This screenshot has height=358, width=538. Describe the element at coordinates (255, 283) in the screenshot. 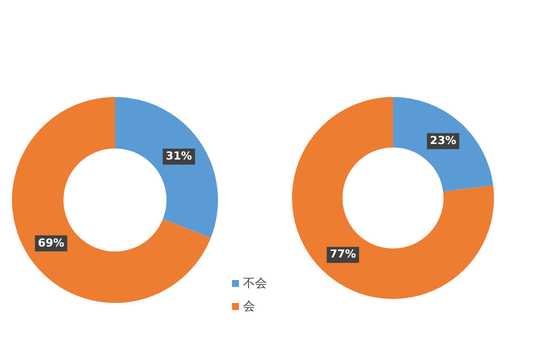

I see `legend-label: 不会` at that location.